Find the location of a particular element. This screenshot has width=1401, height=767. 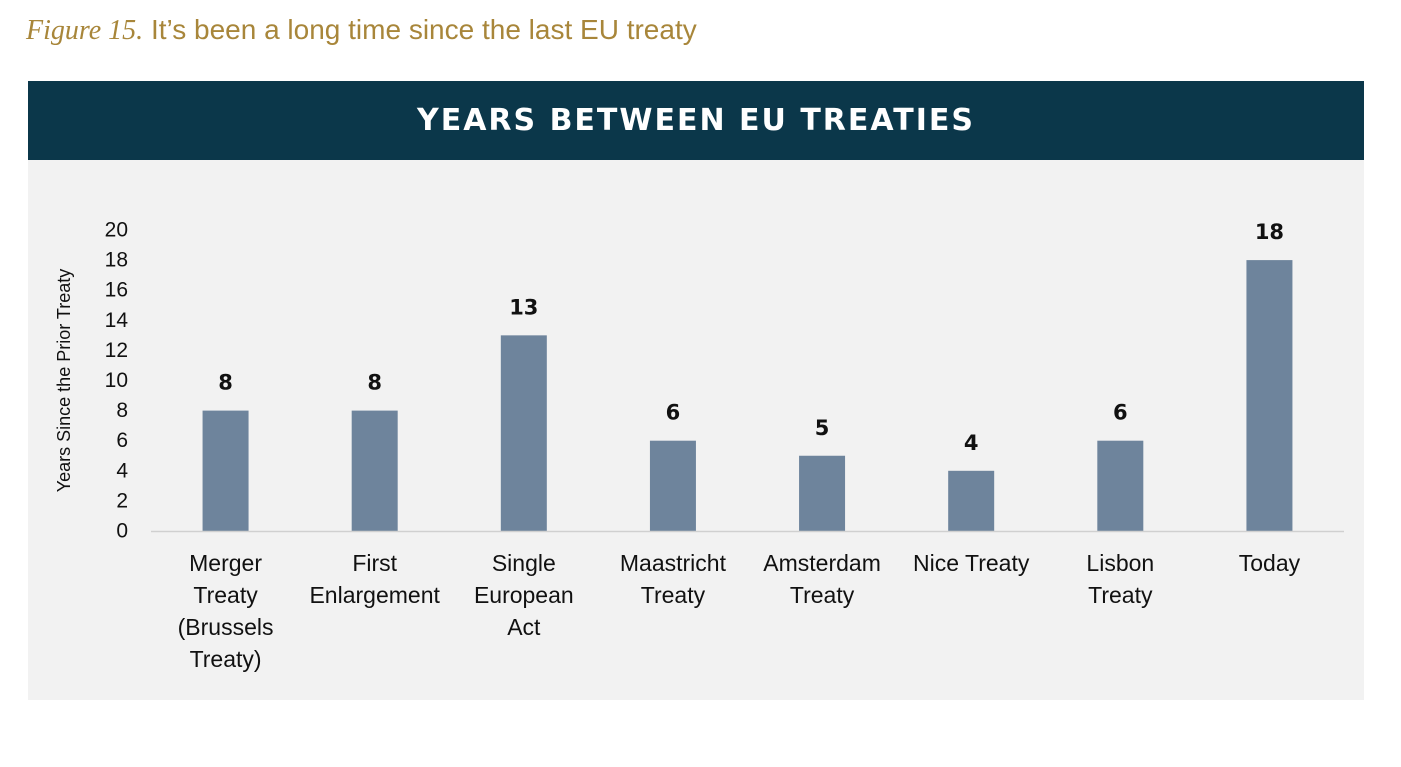

chart-title: YEARS BETWEEN EU TREATIES is located at coordinates (695, 120).